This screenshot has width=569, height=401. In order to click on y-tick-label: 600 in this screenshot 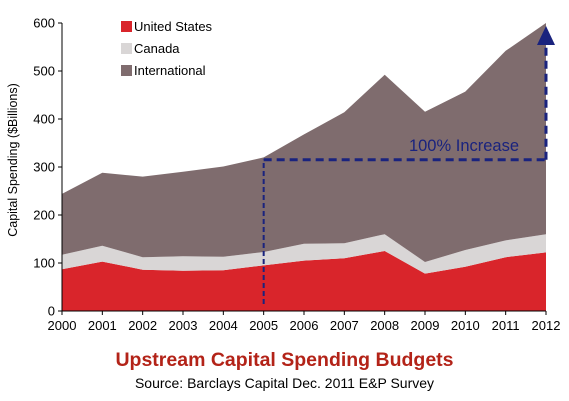, I will do `click(44, 23)`.